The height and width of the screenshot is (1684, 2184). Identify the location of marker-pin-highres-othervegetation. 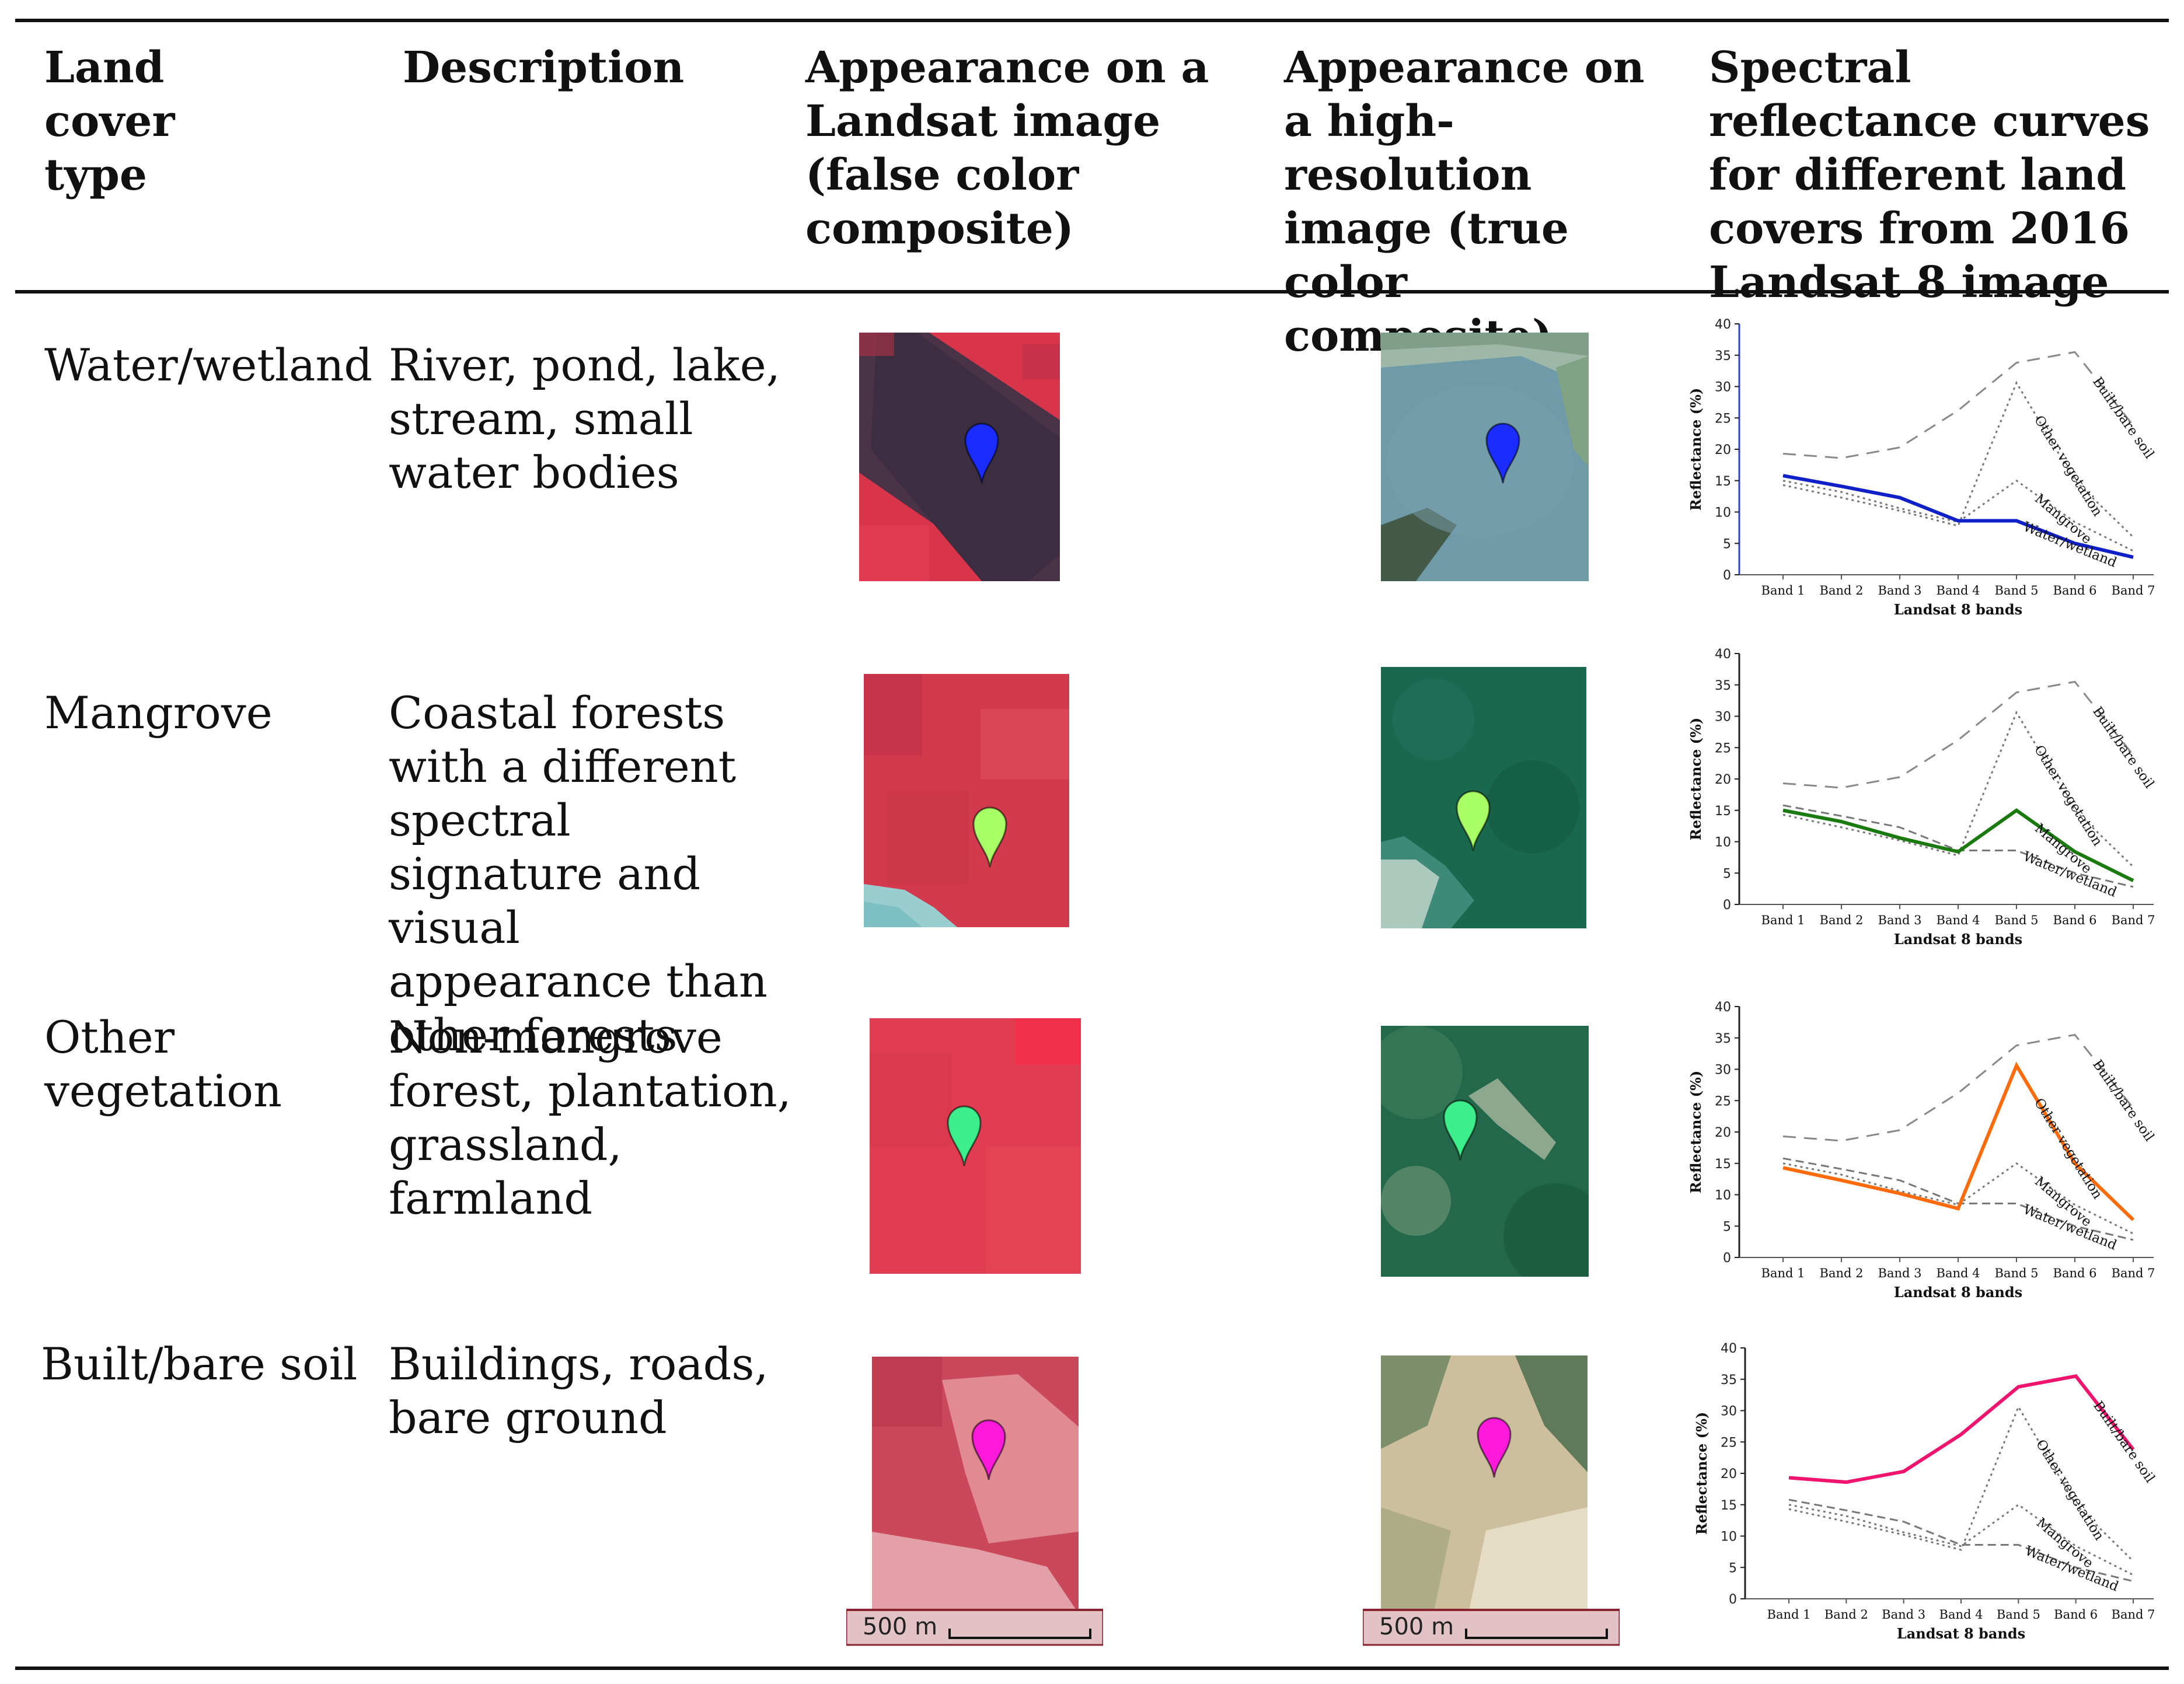
(1460, 1130).